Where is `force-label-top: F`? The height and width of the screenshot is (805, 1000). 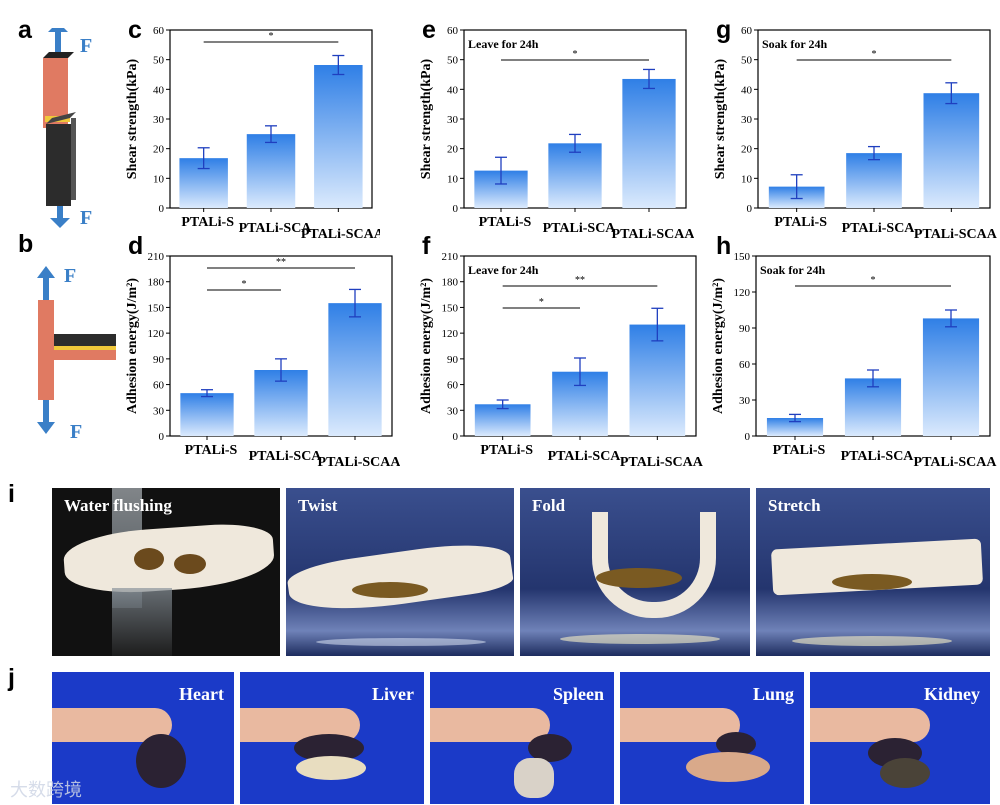 force-label-top: F is located at coordinates (86, 46).